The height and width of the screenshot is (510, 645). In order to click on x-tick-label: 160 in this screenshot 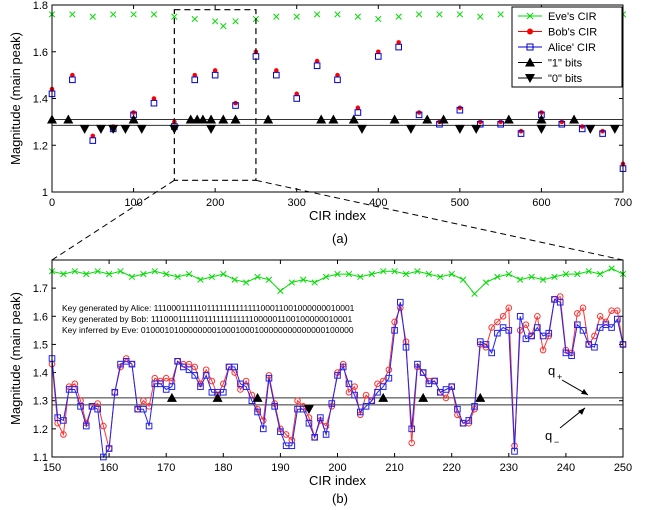, I will do `click(109, 468)`.